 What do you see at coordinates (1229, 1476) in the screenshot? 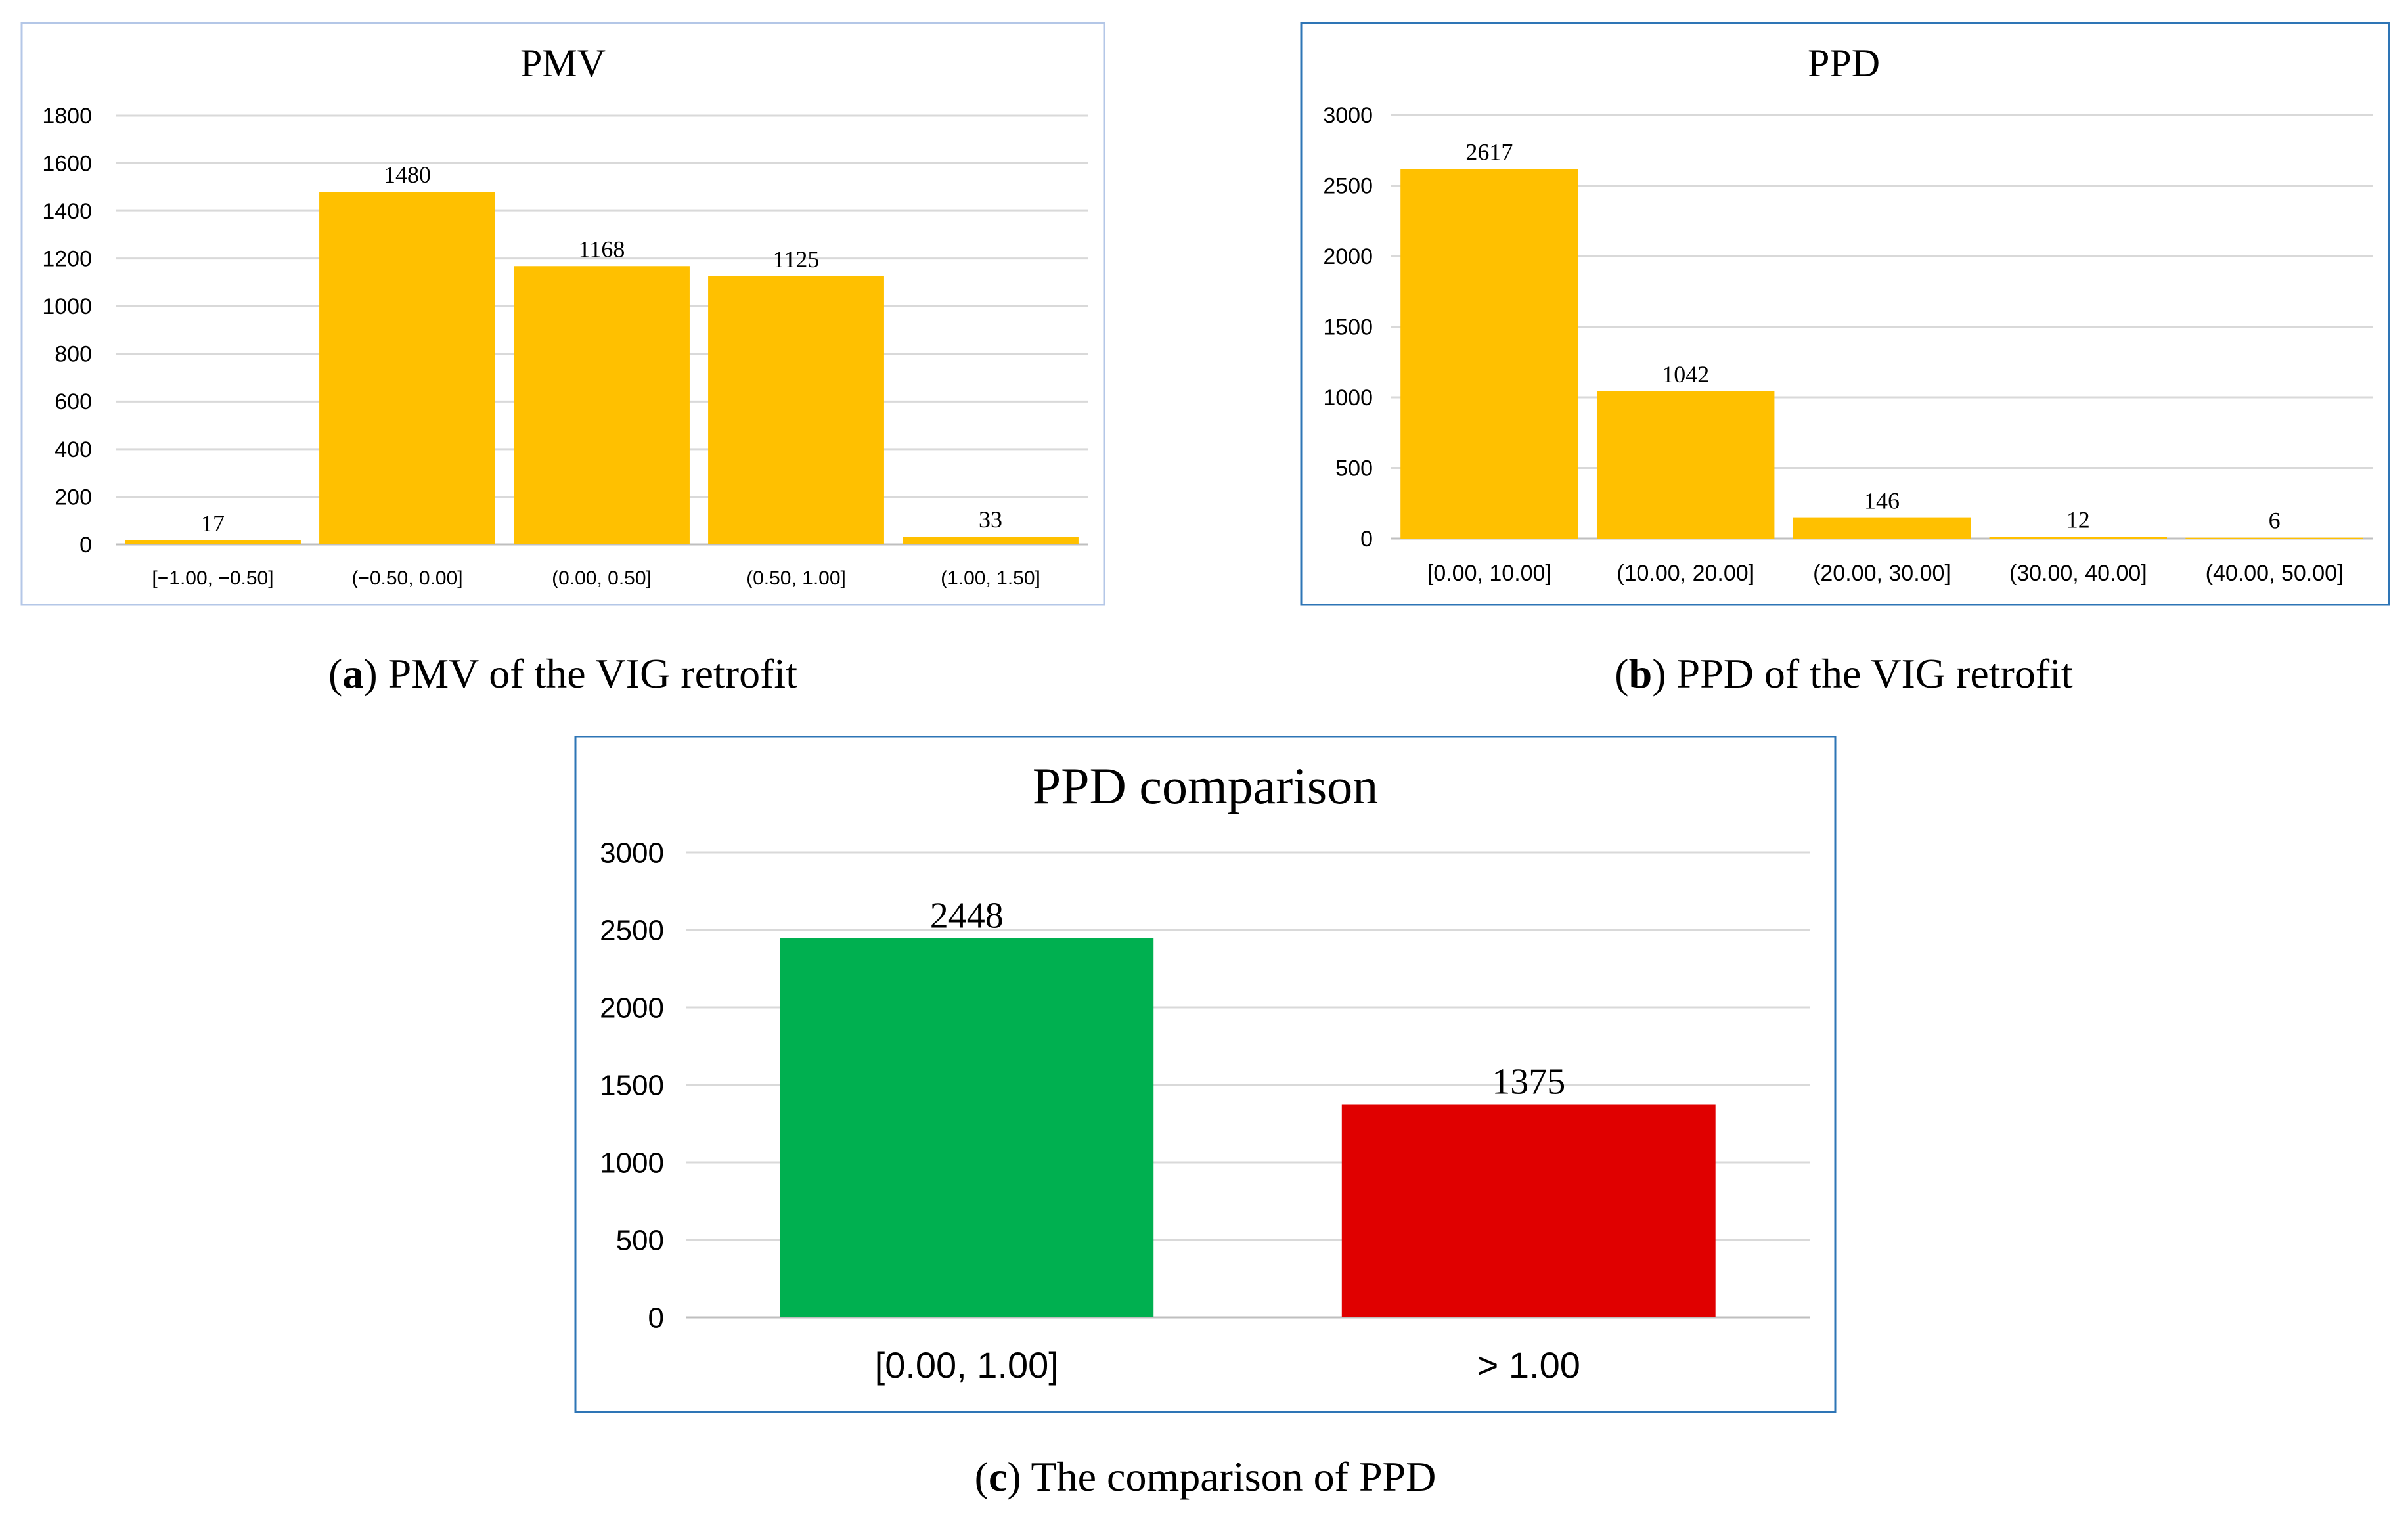
I see `cmp-caption-text: The comparison of PPD` at bounding box center [1229, 1476].